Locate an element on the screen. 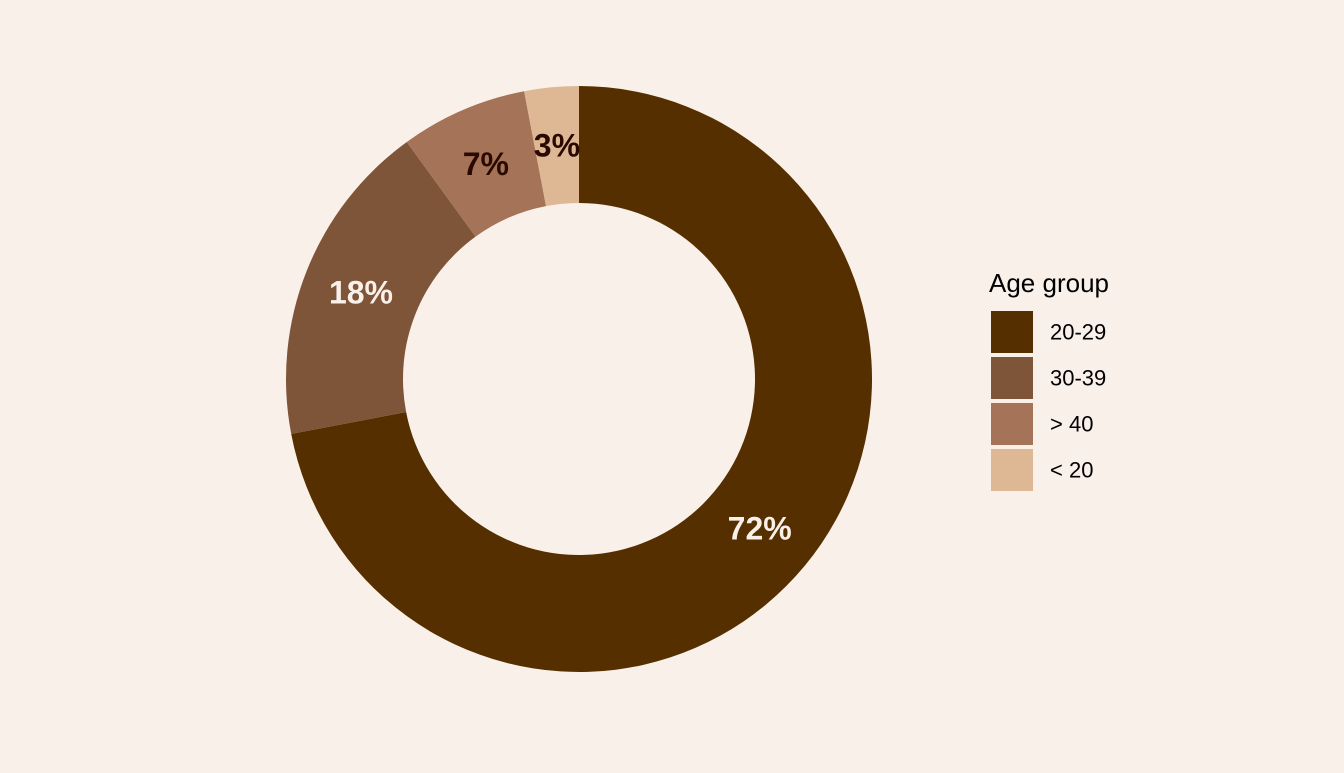 The height and width of the screenshot is (773, 1344). slice-label: 18% is located at coordinates (361, 293).